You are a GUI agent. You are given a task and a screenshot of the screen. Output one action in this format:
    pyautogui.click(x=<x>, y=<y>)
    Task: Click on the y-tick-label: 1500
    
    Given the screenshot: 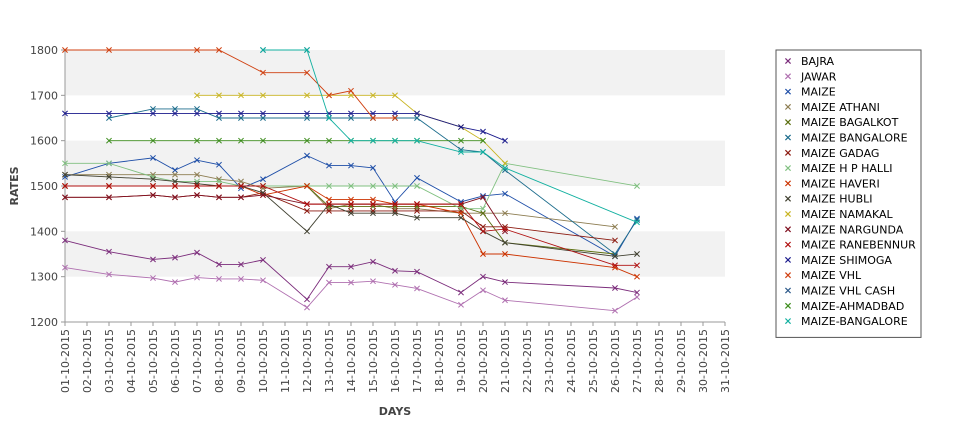 What is the action you would take?
    pyautogui.click(x=44, y=186)
    